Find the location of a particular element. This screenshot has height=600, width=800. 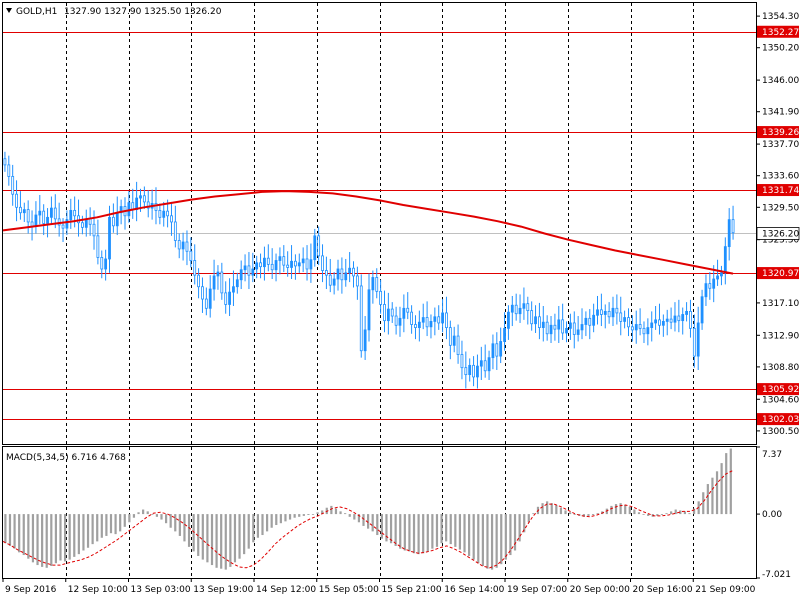

macd-tick-label: 0.00 is located at coordinates (772, 515).